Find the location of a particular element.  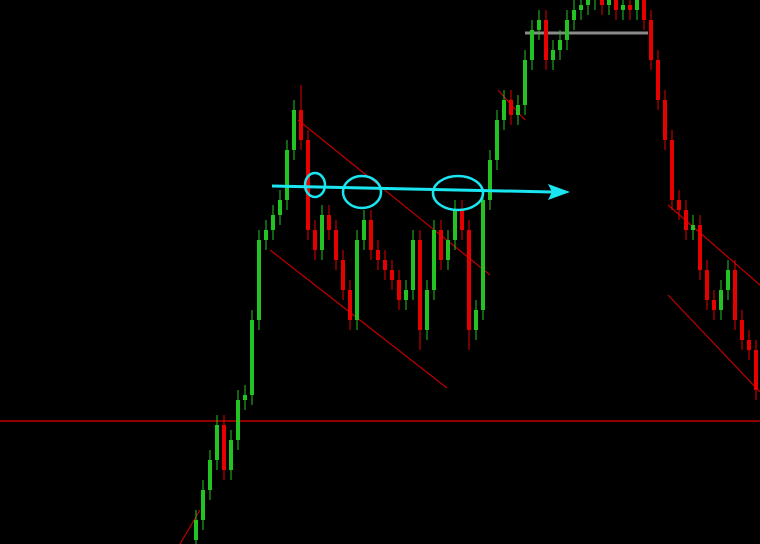

arrow-head is located at coordinates (559, 192).